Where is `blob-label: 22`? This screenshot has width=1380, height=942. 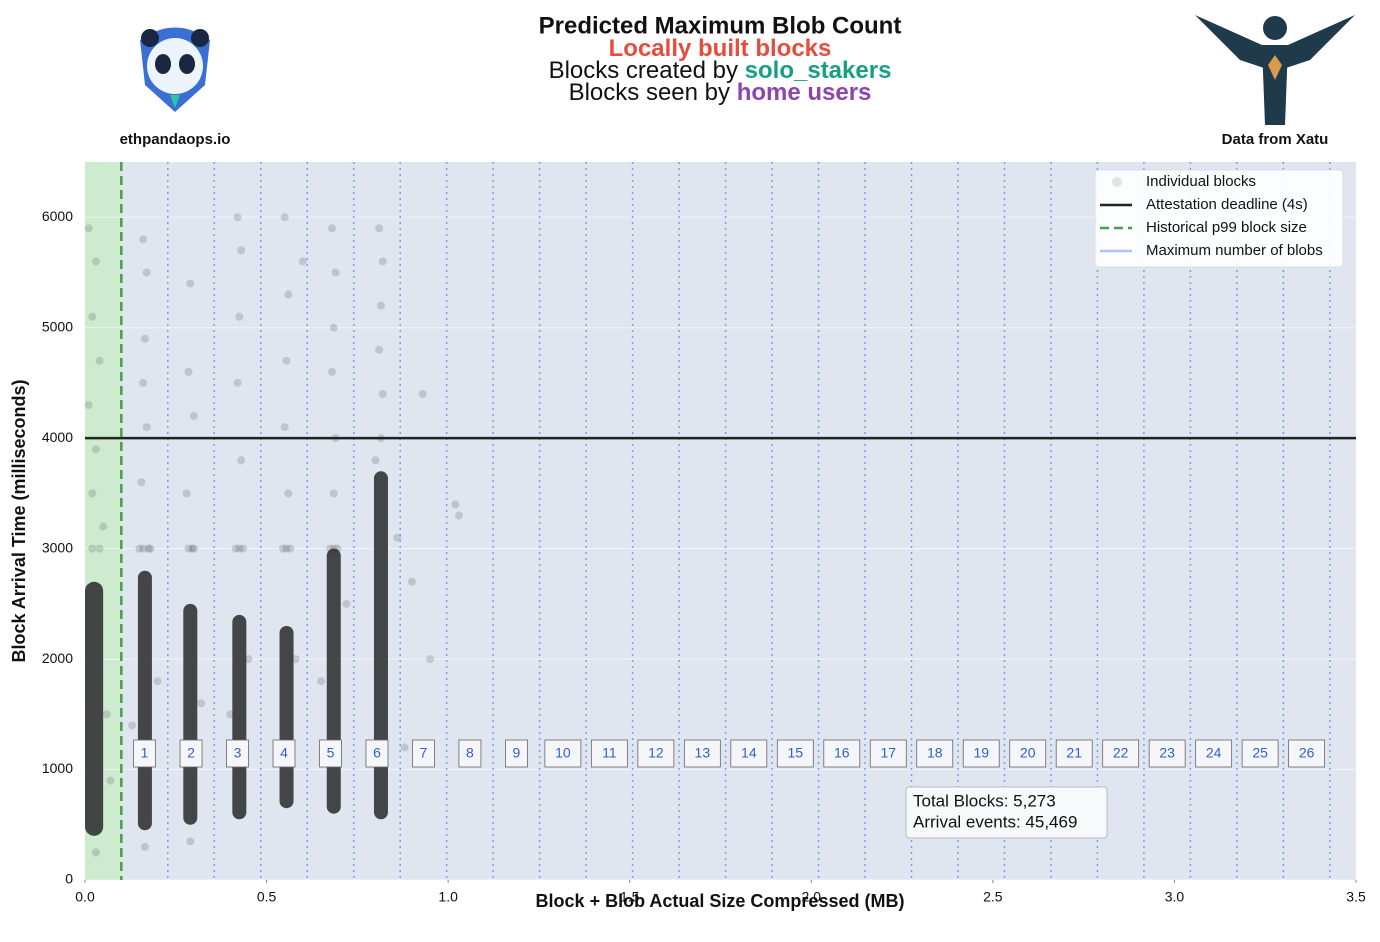
blob-label: 22 is located at coordinates (1121, 753).